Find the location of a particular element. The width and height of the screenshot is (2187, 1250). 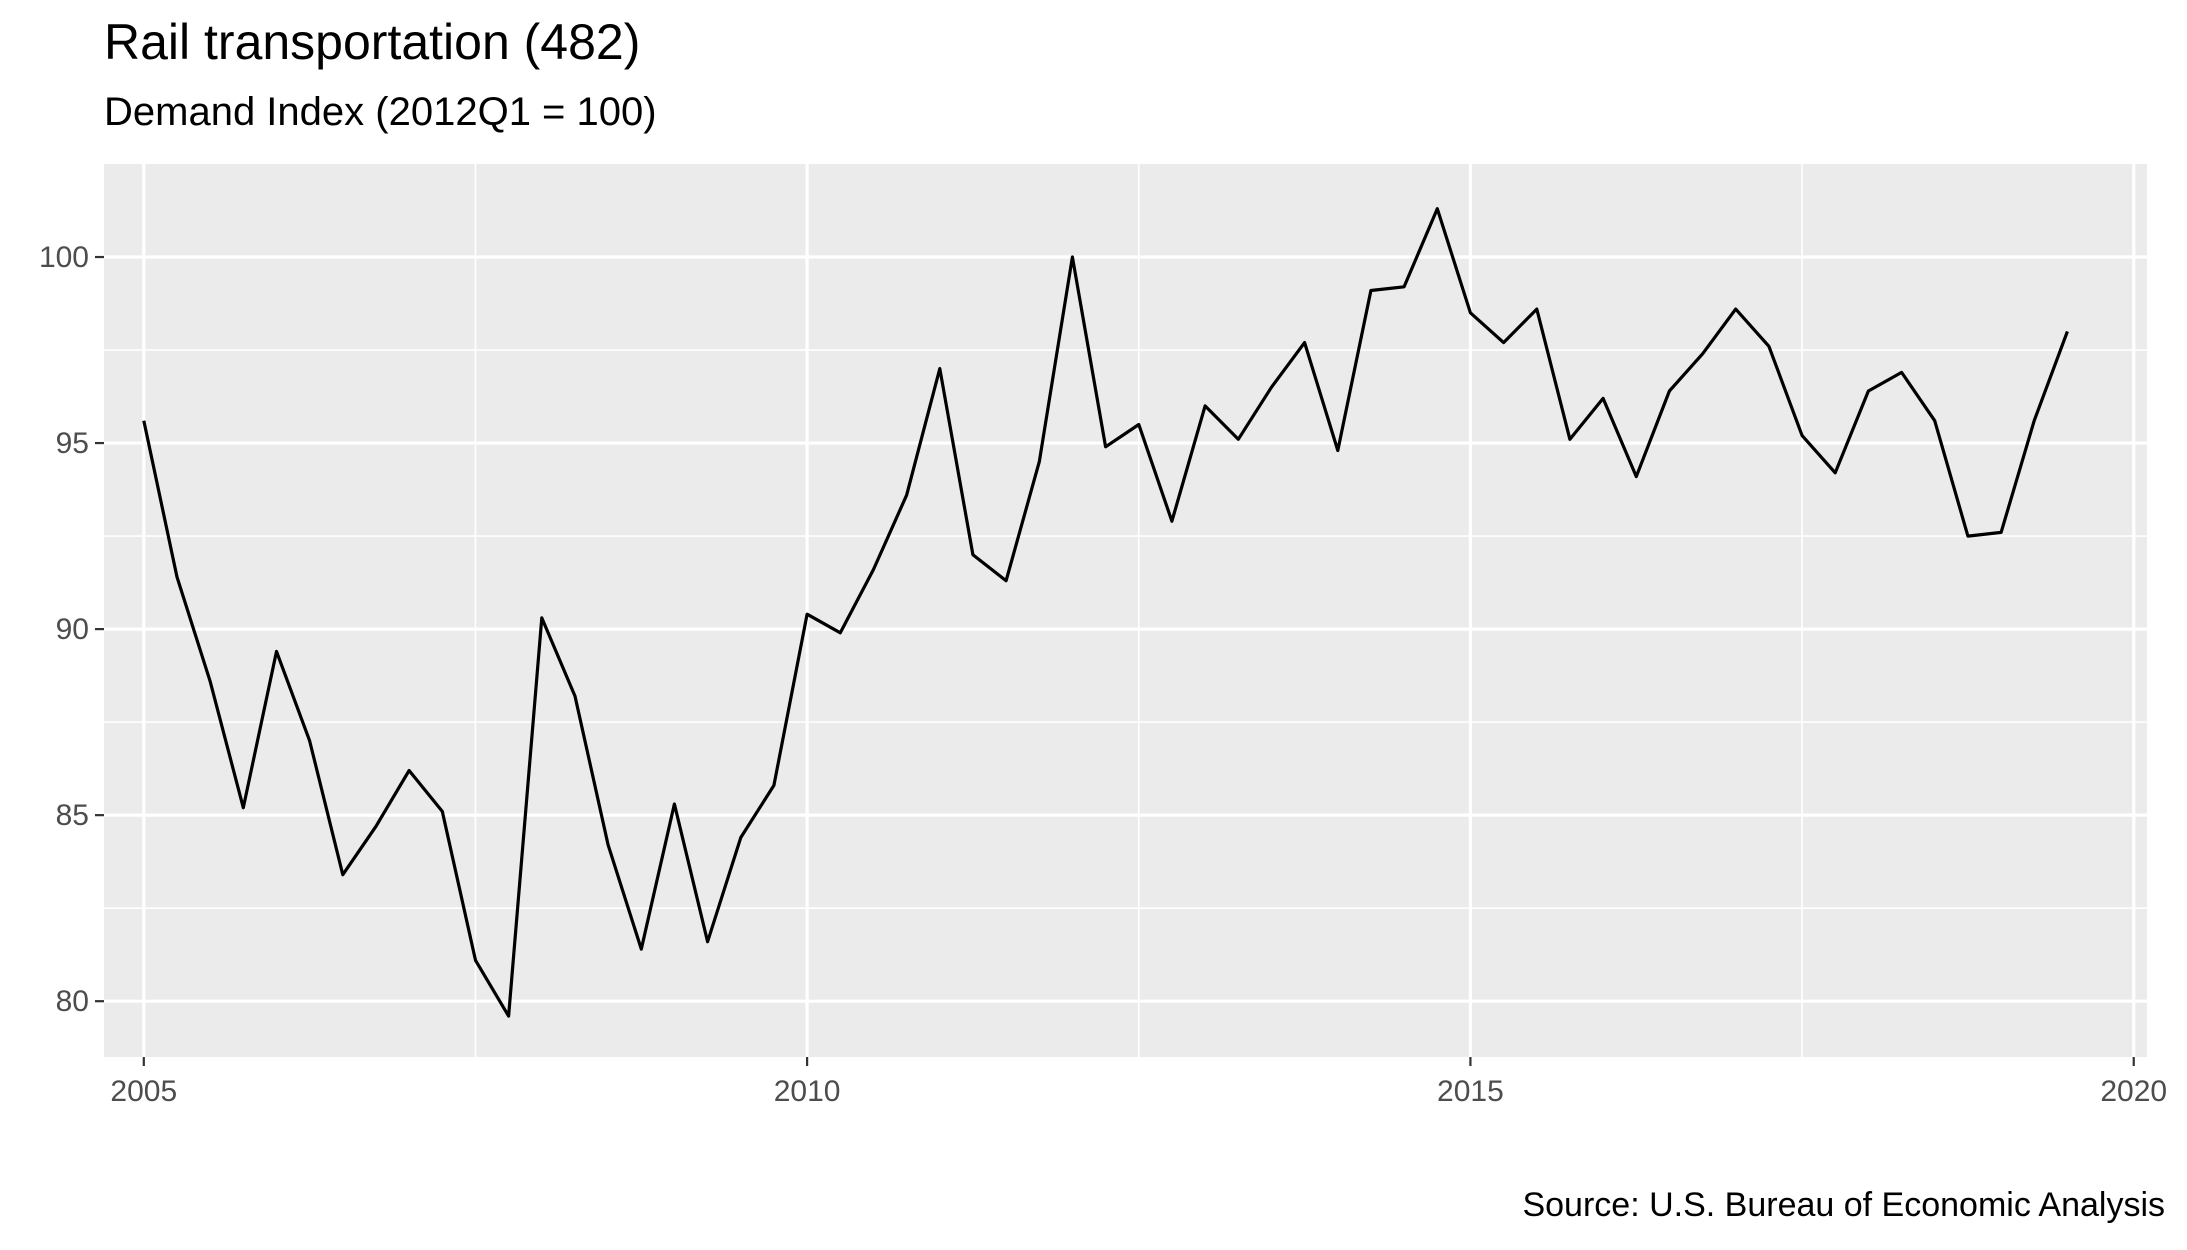

y-axis: 80 85 90 95 100 is located at coordinates (71, 629).